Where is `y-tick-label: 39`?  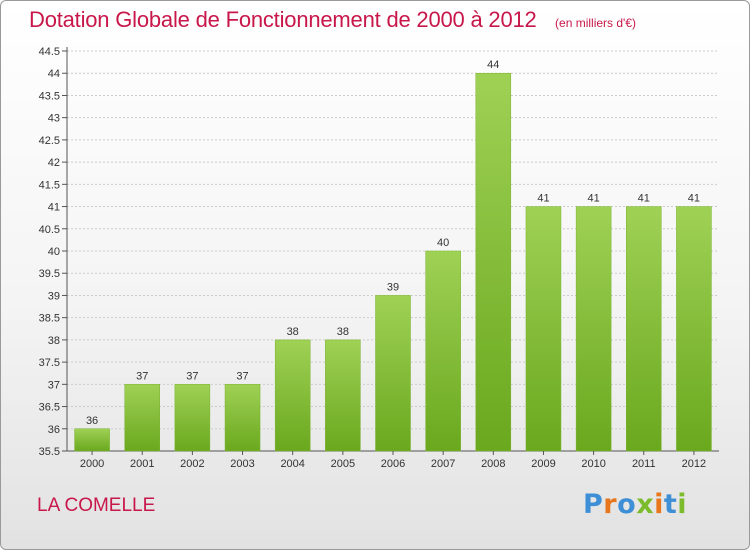
y-tick-label: 39 is located at coordinates (54, 296).